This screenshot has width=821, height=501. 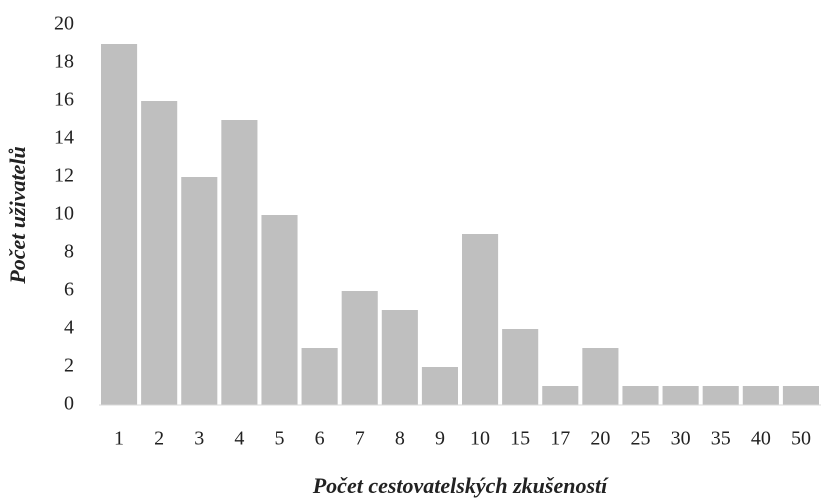 What do you see at coordinates (64, 24) in the screenshot?
I see `y-tick-label: 20` at bounding box center [64, 24].